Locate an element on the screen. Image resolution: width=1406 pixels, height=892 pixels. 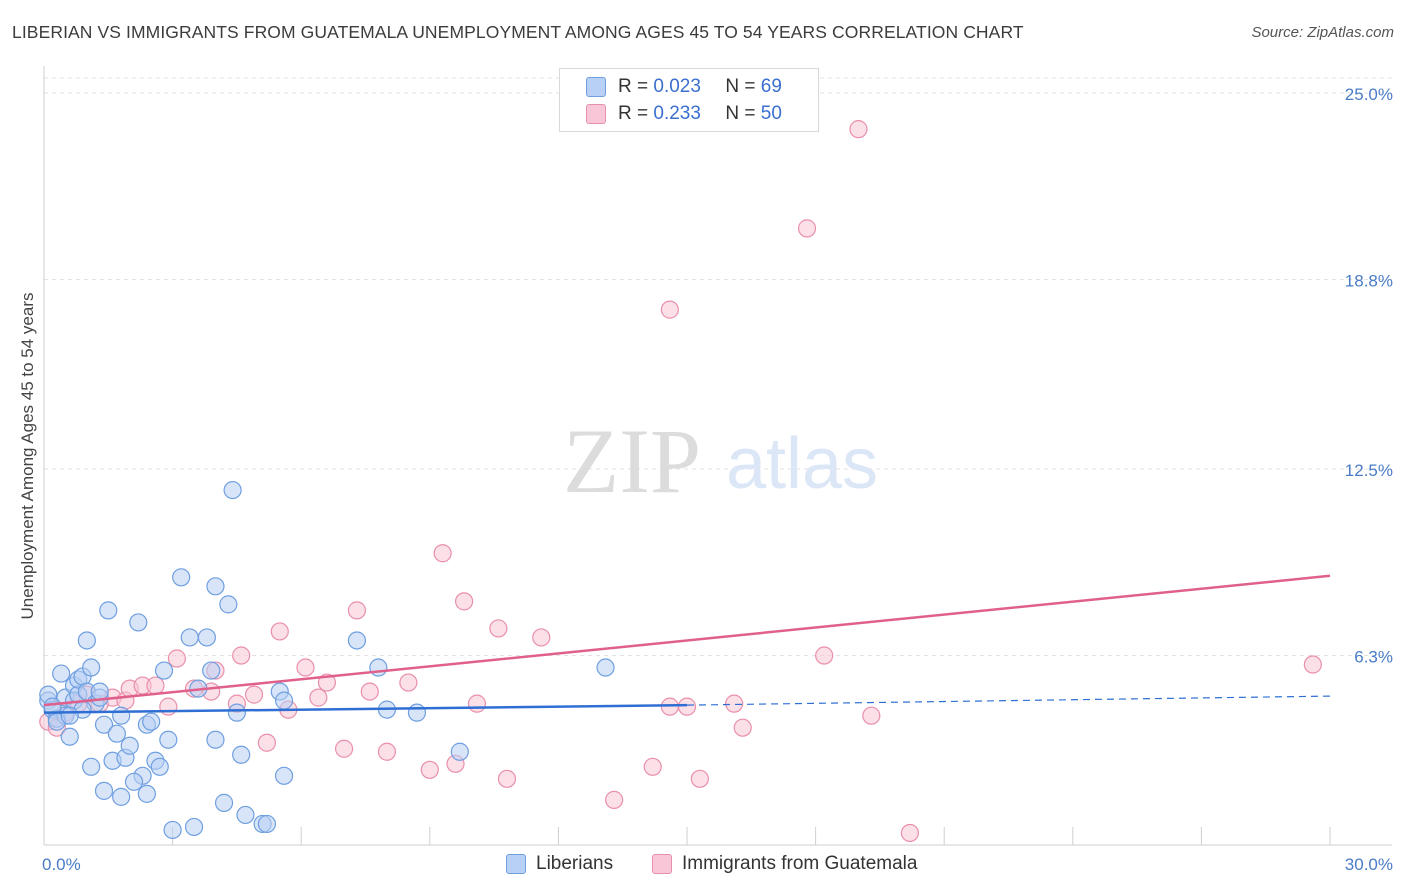
bottom-legend-liberians: Liberians is located at coordinates (559, 864).